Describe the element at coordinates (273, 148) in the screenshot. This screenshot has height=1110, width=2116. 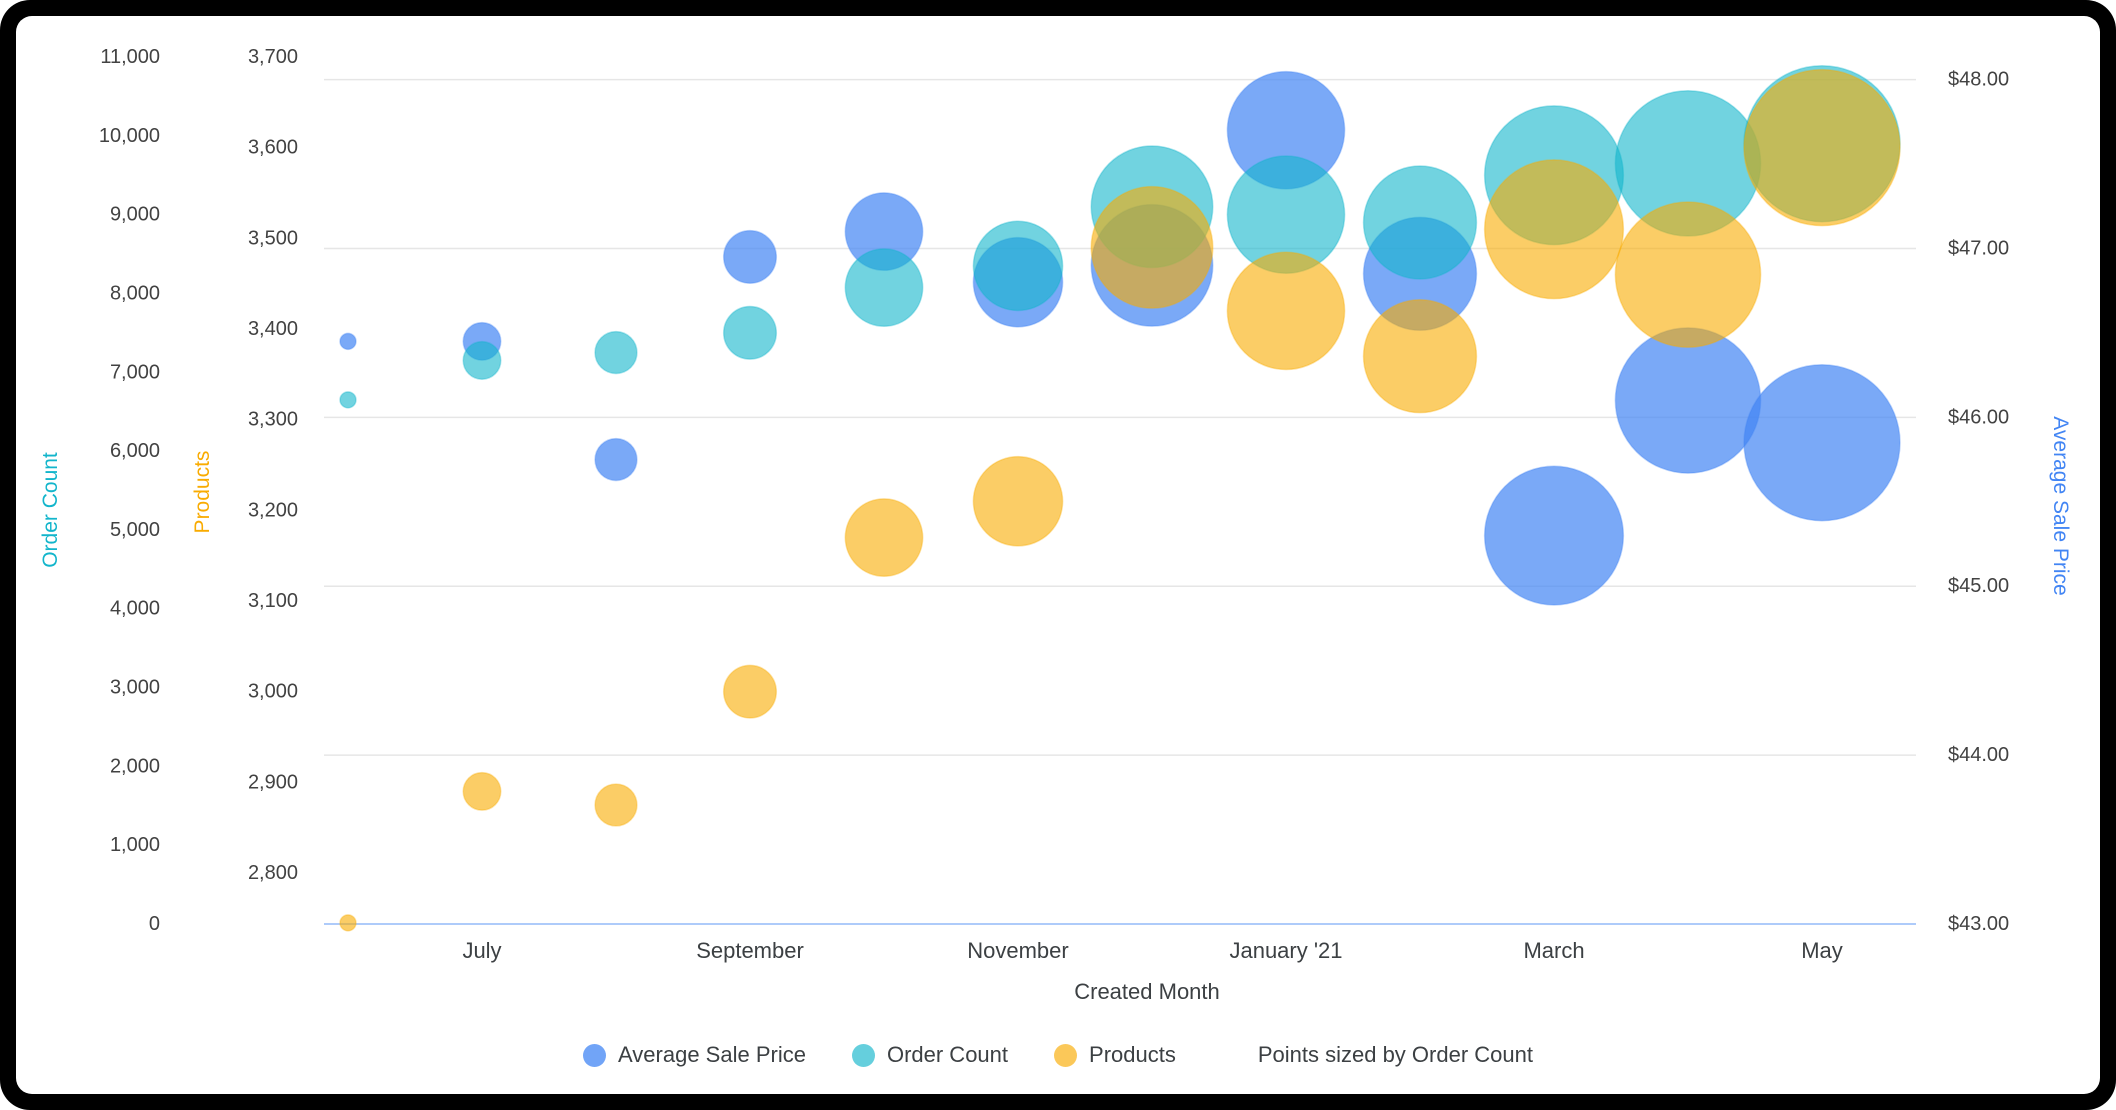
I see `products-tick-label: 3,600` at that location.